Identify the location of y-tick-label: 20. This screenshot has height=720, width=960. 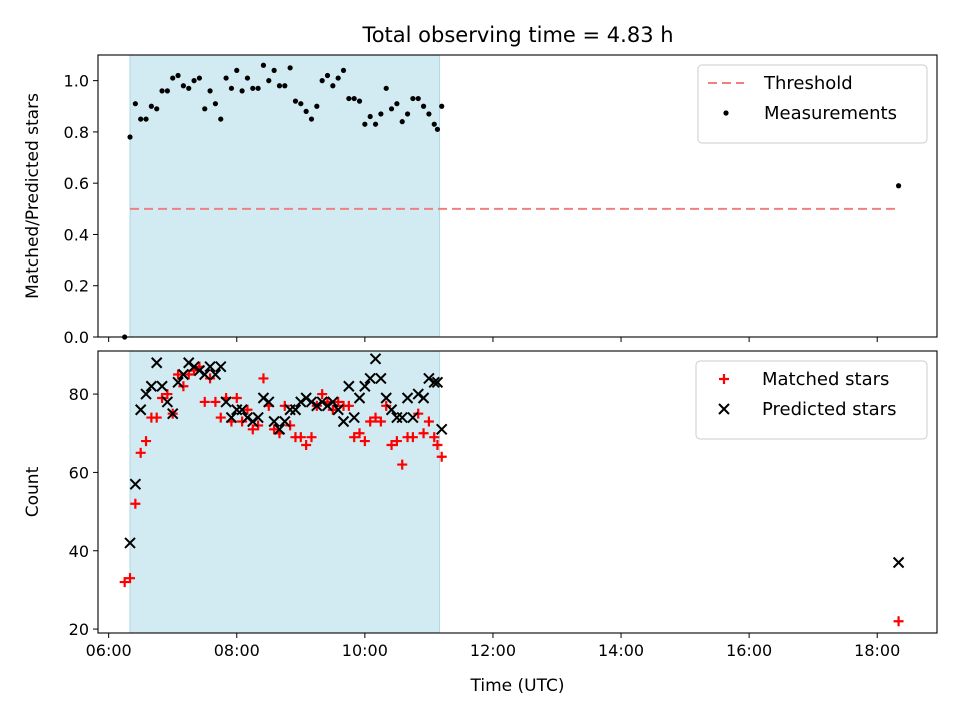
(79, 629).